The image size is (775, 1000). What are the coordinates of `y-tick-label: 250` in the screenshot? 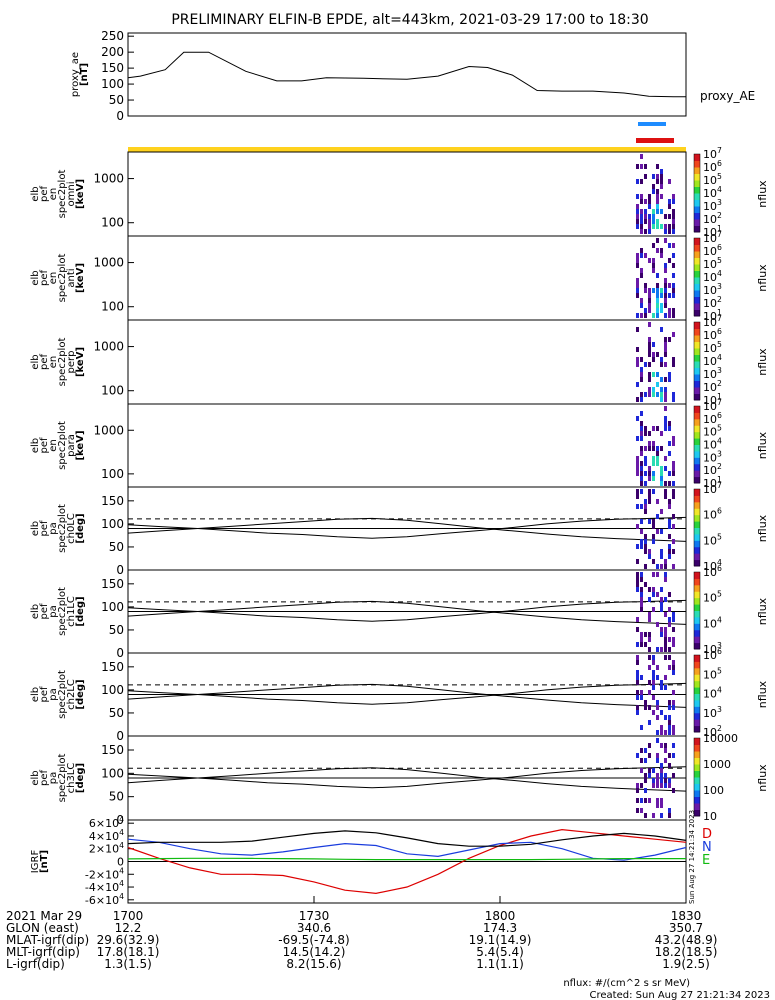 It's located at (112, 36).